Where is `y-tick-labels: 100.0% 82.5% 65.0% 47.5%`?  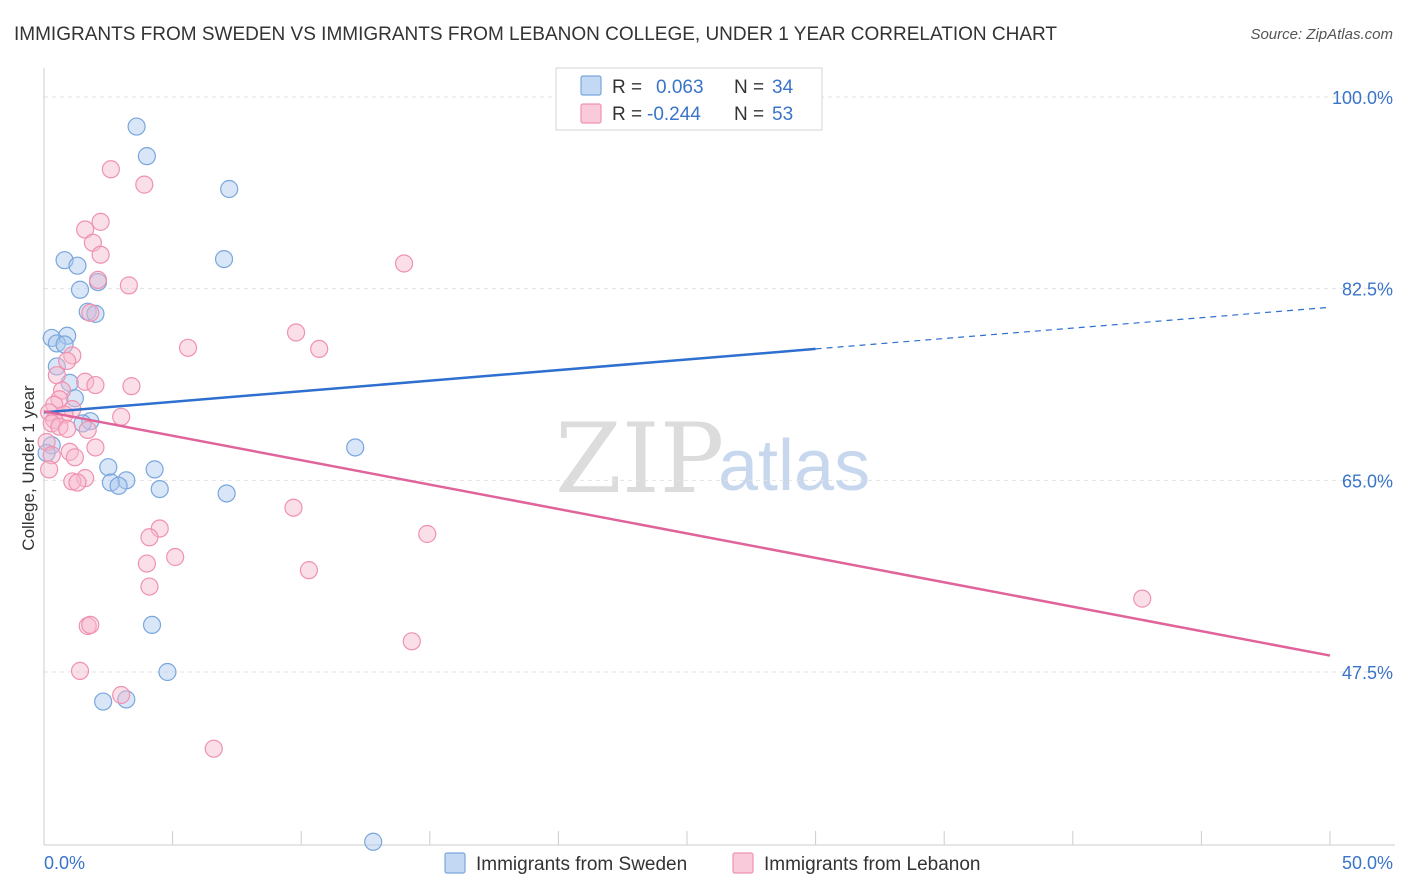 y-tick-labels: 100.0% 82.5% 65.0% 47.5% is located at coordinates (1362, 385).